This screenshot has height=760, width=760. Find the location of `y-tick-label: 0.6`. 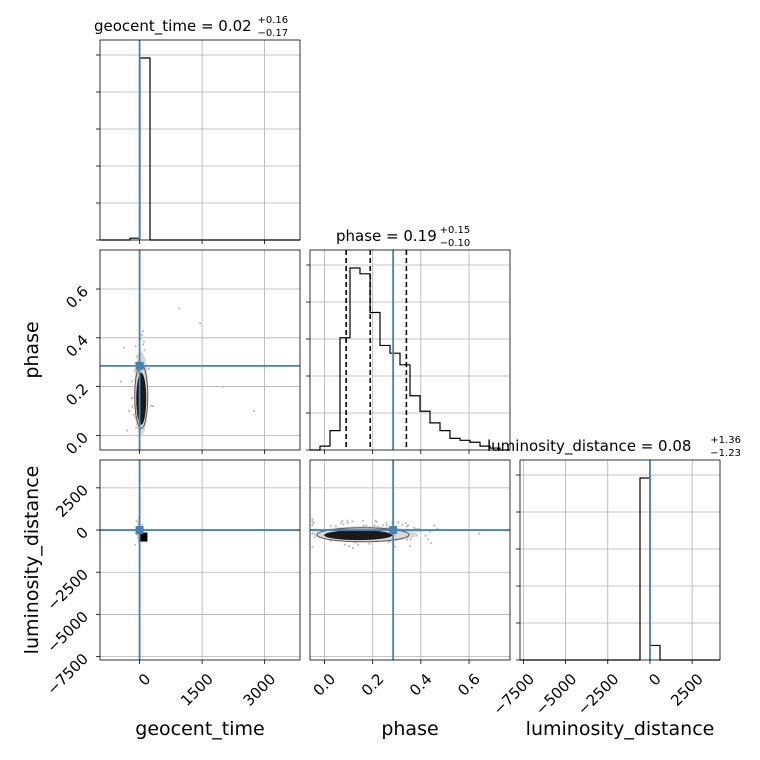

y-tick-label: 0.6 is located at coordinates (77, 297).